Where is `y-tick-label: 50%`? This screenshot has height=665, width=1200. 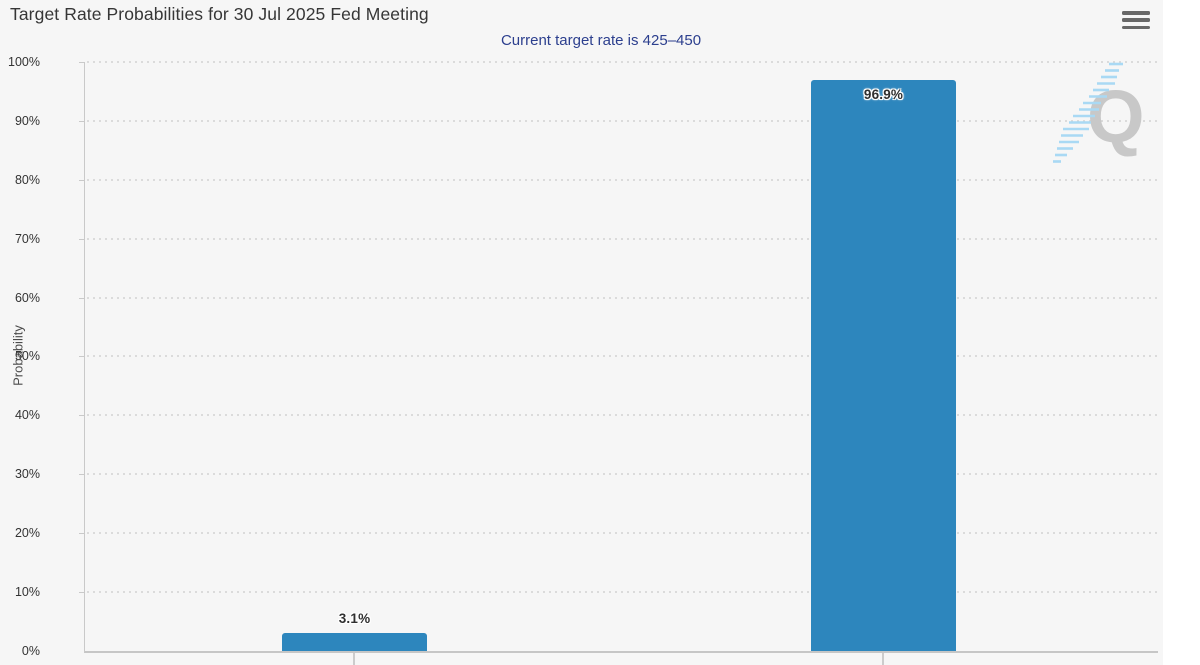
y-tick-label: 50% is located at coordinates (27, 356).